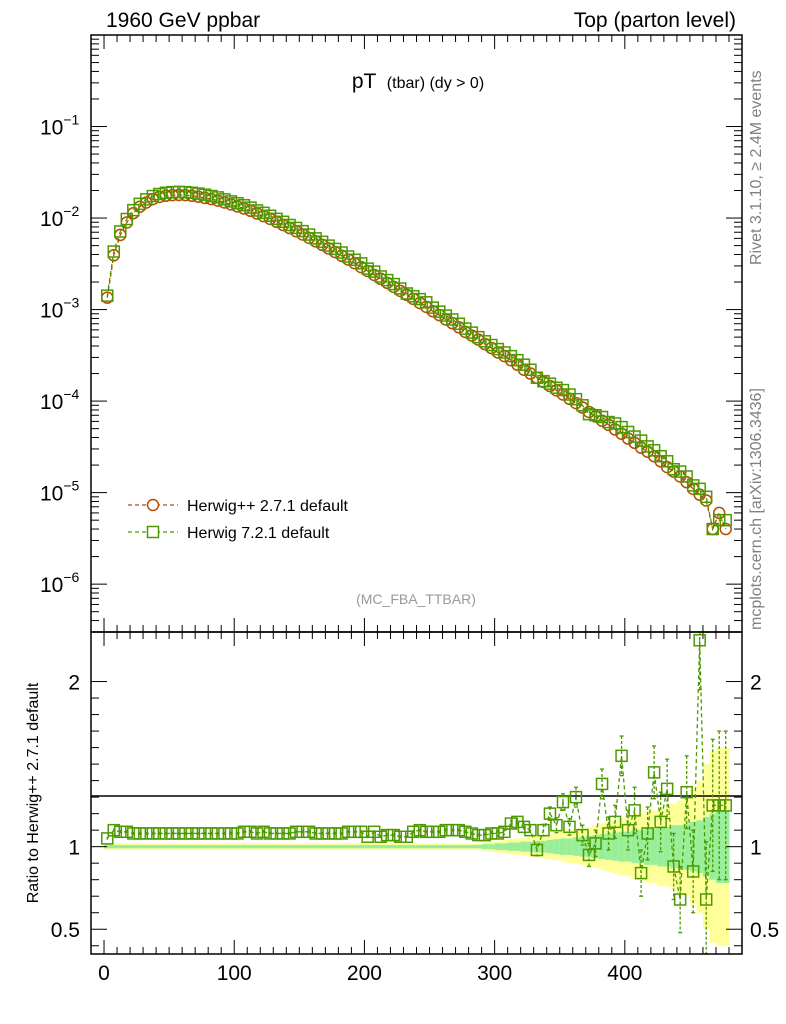 The image size is (786, 1024). What do you see at coordinates (418, 81) in the screenshot?
I see `plot-title: pT (tbar) (dy > 0)` at bounding box center [418, 81].